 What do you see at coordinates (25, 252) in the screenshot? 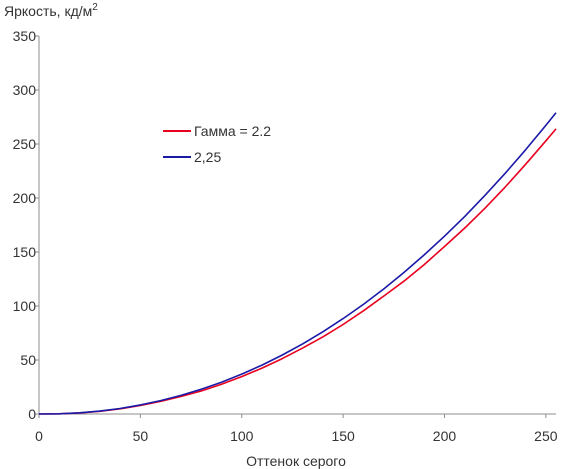
I see `y-tick-label: 150` at bounding box center [25, 252].